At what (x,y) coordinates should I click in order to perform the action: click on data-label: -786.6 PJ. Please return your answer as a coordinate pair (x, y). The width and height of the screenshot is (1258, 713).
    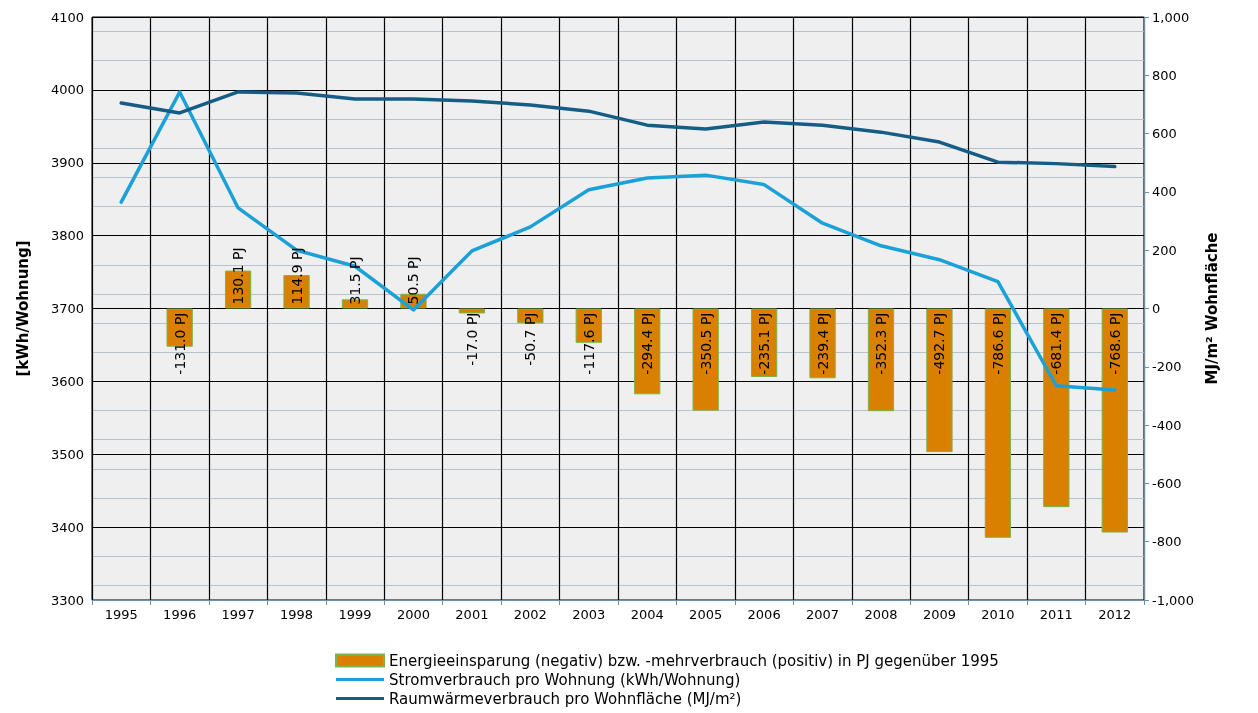
    Looking at the image, I should click on (997, 343).